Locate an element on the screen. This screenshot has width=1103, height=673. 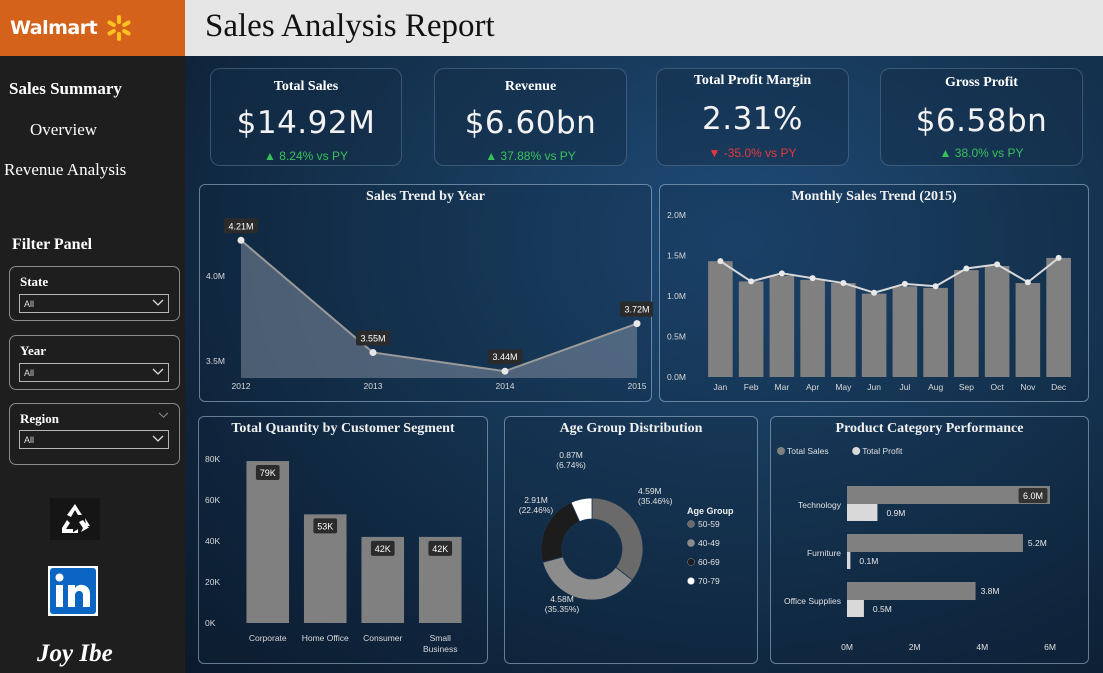
region-dropdown: All is located at coordinates (94, 439).